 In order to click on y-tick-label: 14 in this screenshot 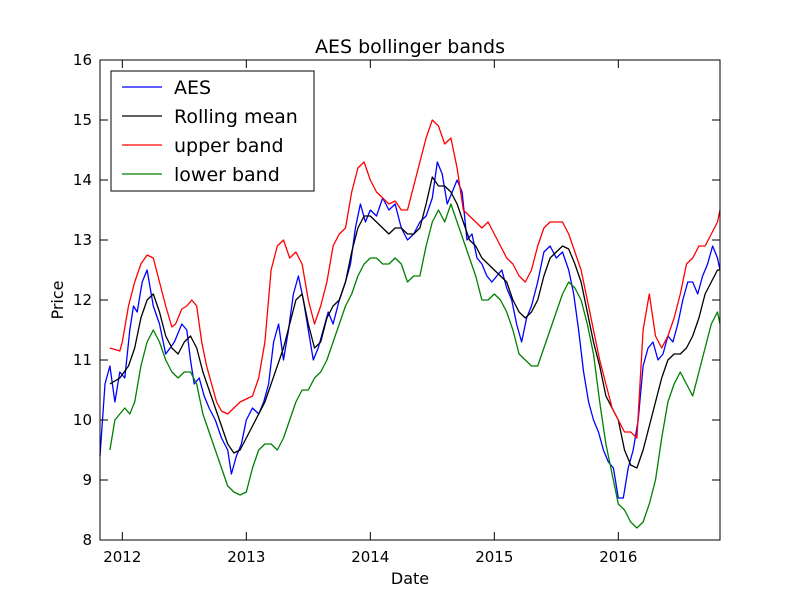, I will do `click(82, 180)`.